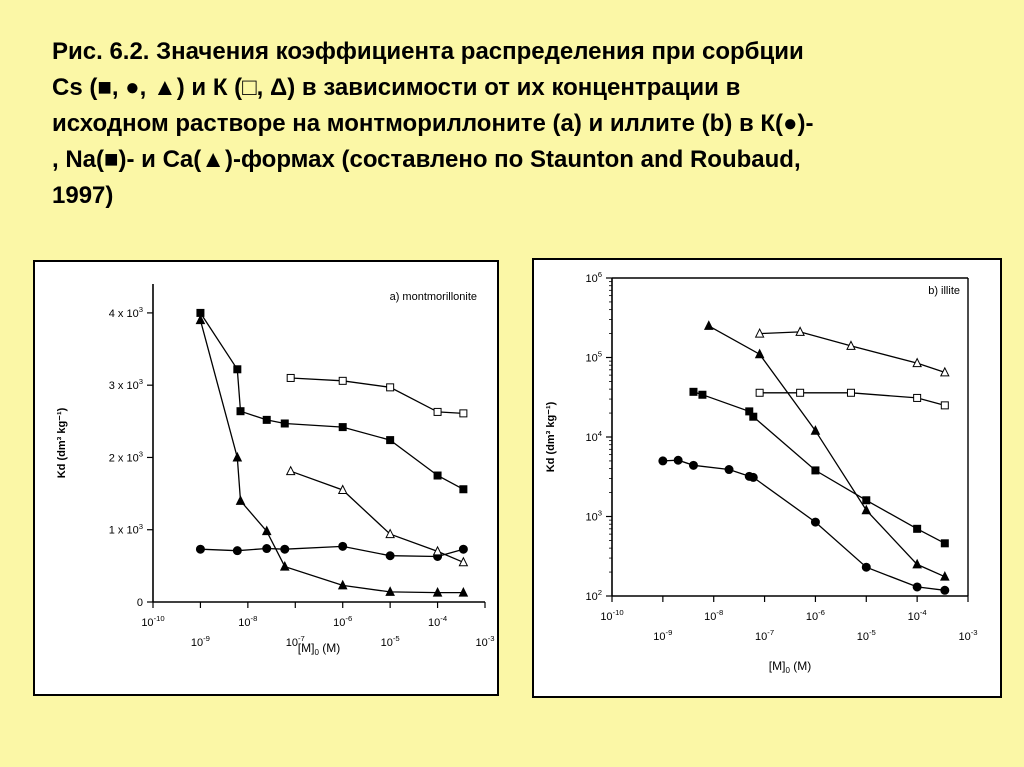  I want to click on y-tick-label: 10⁶, so click(593, 277).